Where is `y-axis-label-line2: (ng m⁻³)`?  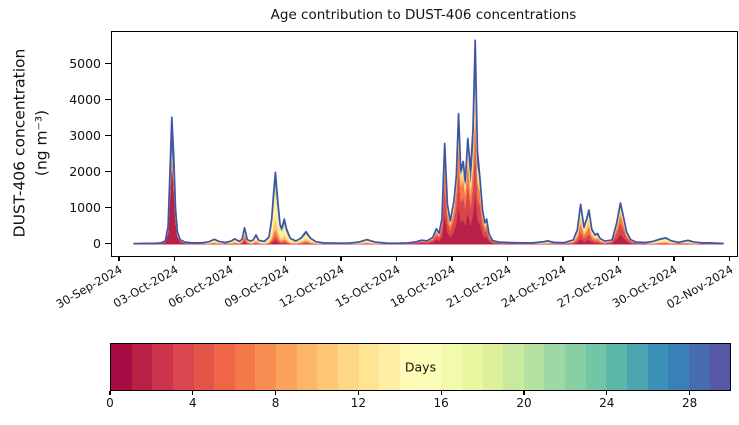
y-axis-label-line2: (ng m⁻³) is located at coordinates (42, 143).